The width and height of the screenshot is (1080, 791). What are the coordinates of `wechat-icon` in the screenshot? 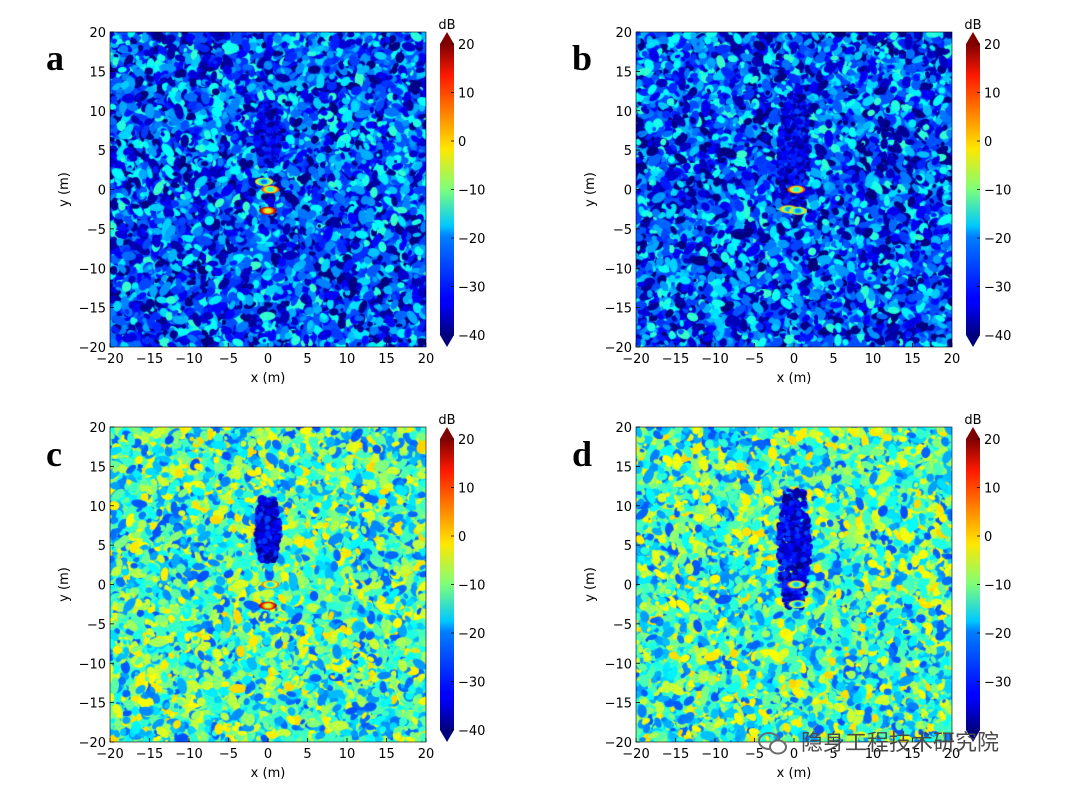 It's located at (772, 743).